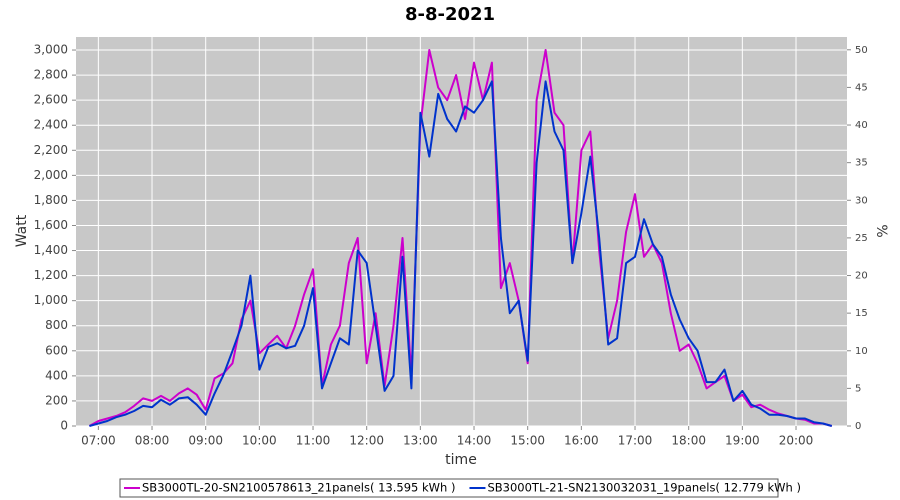 The image size is (900, 500). I want to click on y-tick-label: 600, so click(56, 350).